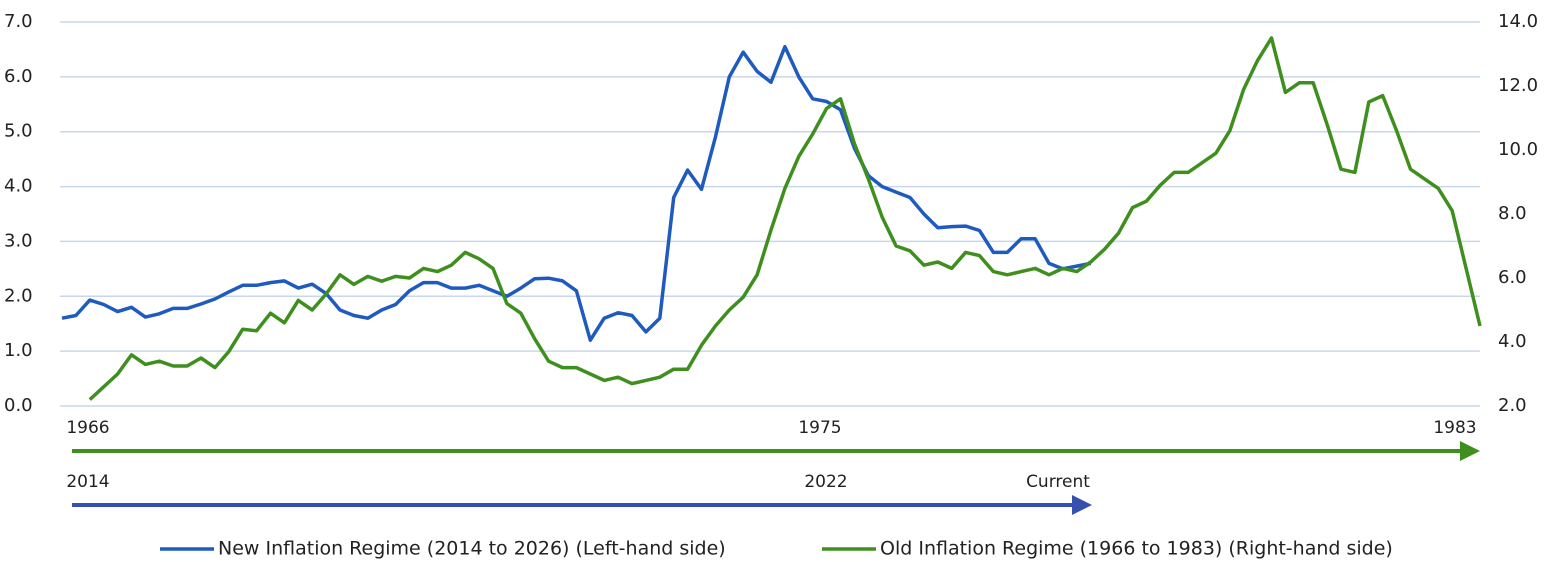 This screenshot has width=1560, height=562. What do you see at coordinates (1512, 341) in the screenshot?
I see `y2-tick-label: 4.0` at bounding box center [1512, 341].